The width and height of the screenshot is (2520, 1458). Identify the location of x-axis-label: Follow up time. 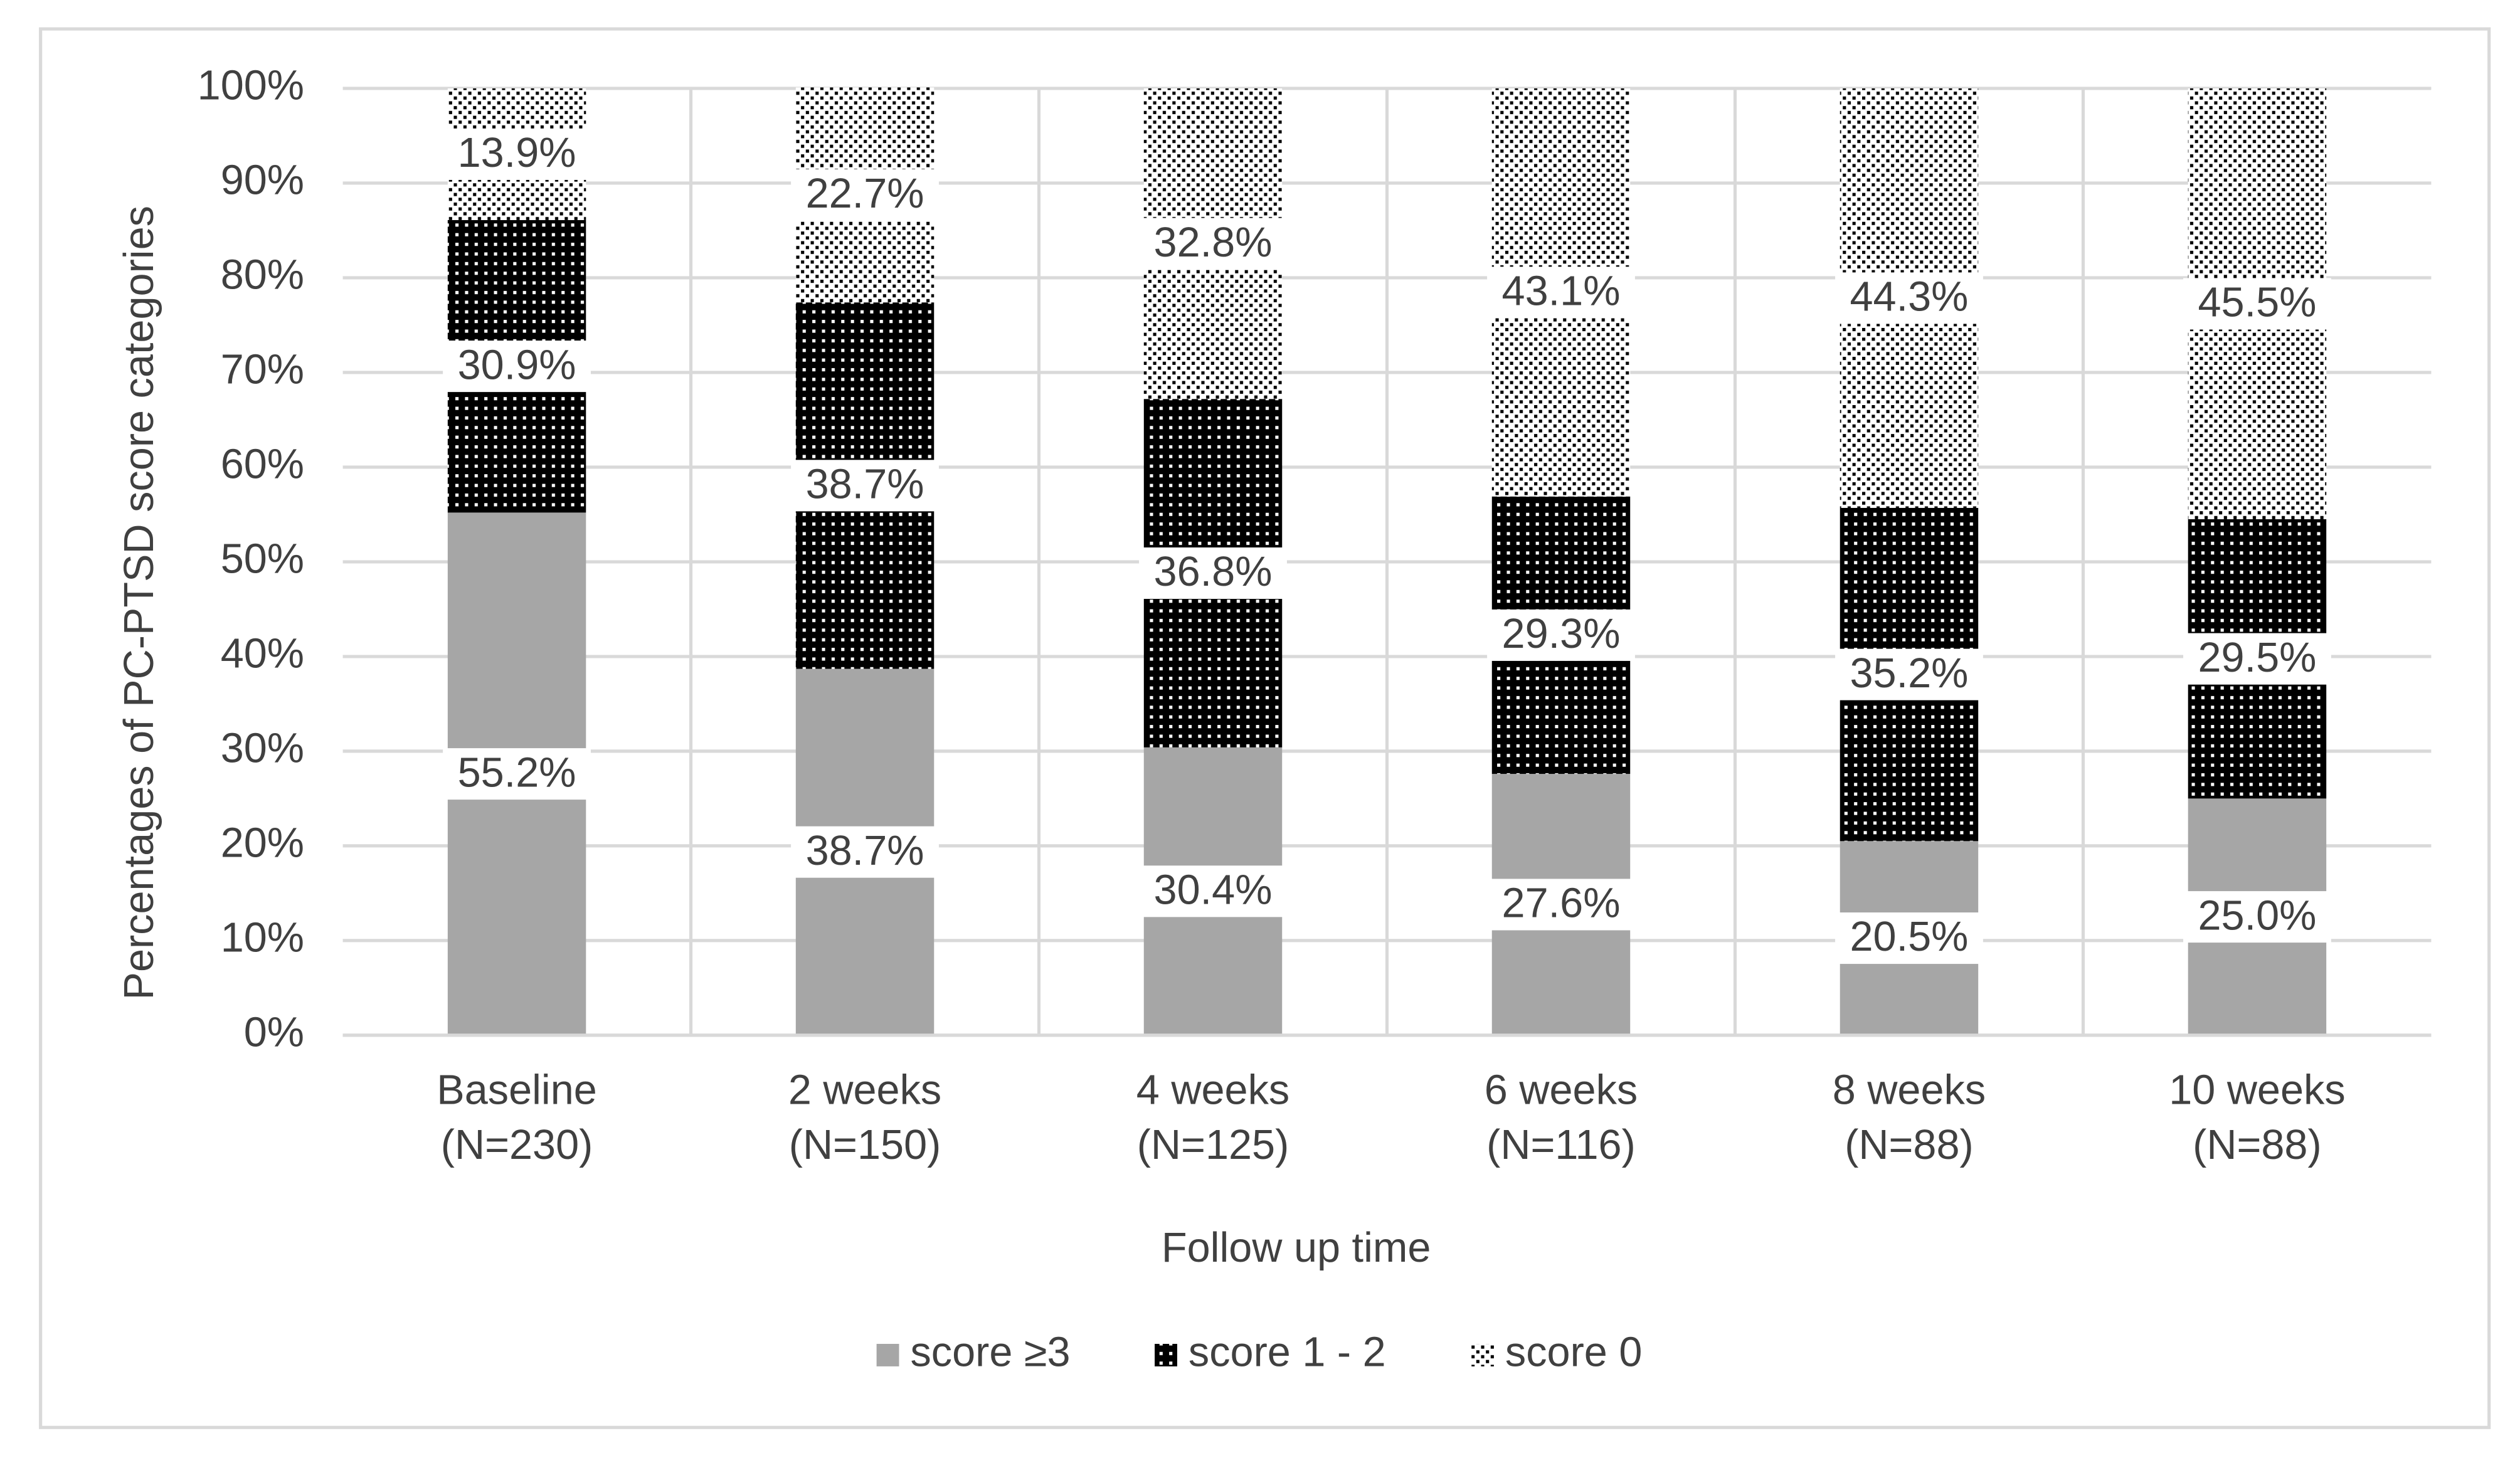
(1296, 1248).